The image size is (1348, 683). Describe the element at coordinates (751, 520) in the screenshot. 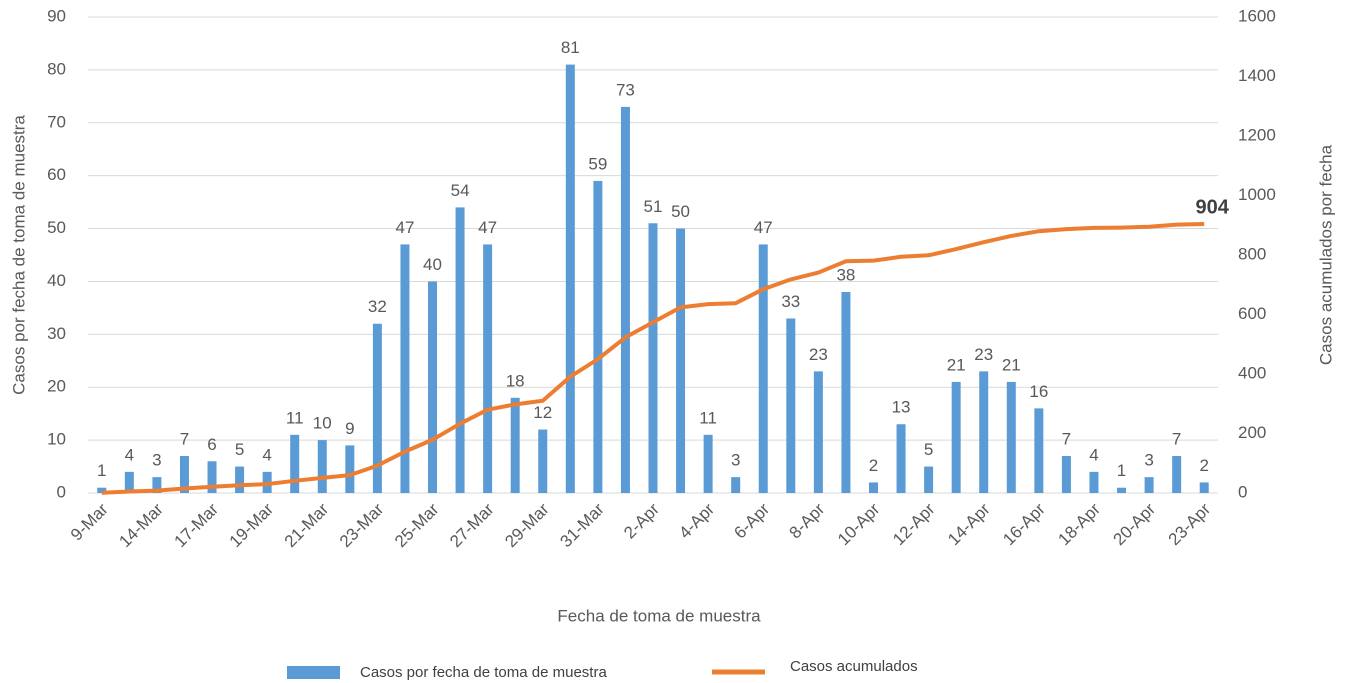

I see `x-tick-label: 6-Apr` at that location.